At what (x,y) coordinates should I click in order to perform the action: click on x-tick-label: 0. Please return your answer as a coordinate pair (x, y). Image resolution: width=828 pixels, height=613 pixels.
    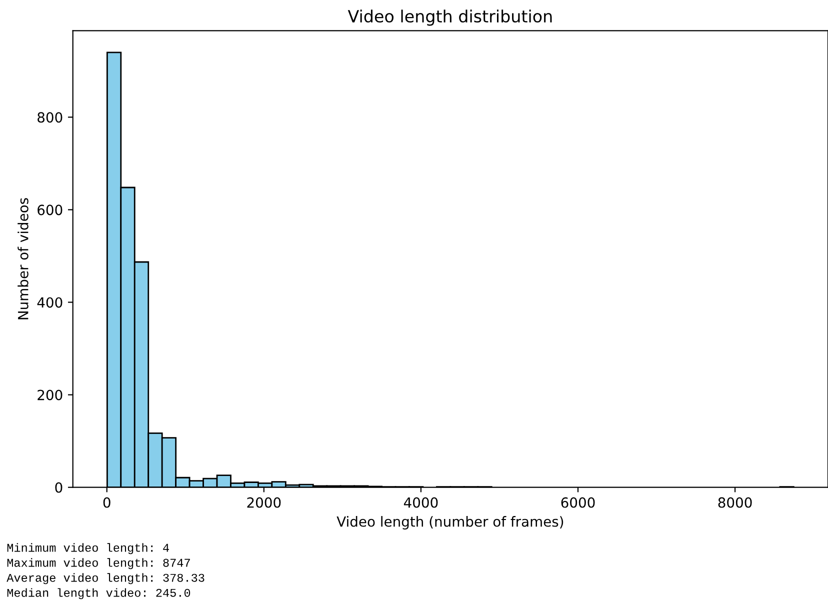
    Looking at the image, I should click on (106, 502).